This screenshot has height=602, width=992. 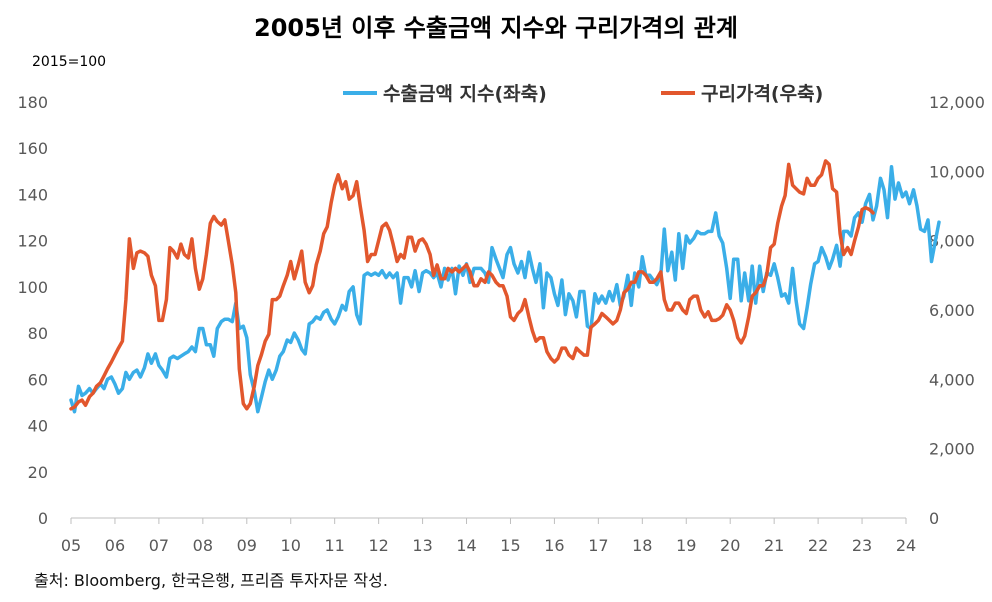 What do you see at coordinates (38, 379) in the screenshot?
I see `y-left-tick-label: 60` at bounding box center [38, 379].